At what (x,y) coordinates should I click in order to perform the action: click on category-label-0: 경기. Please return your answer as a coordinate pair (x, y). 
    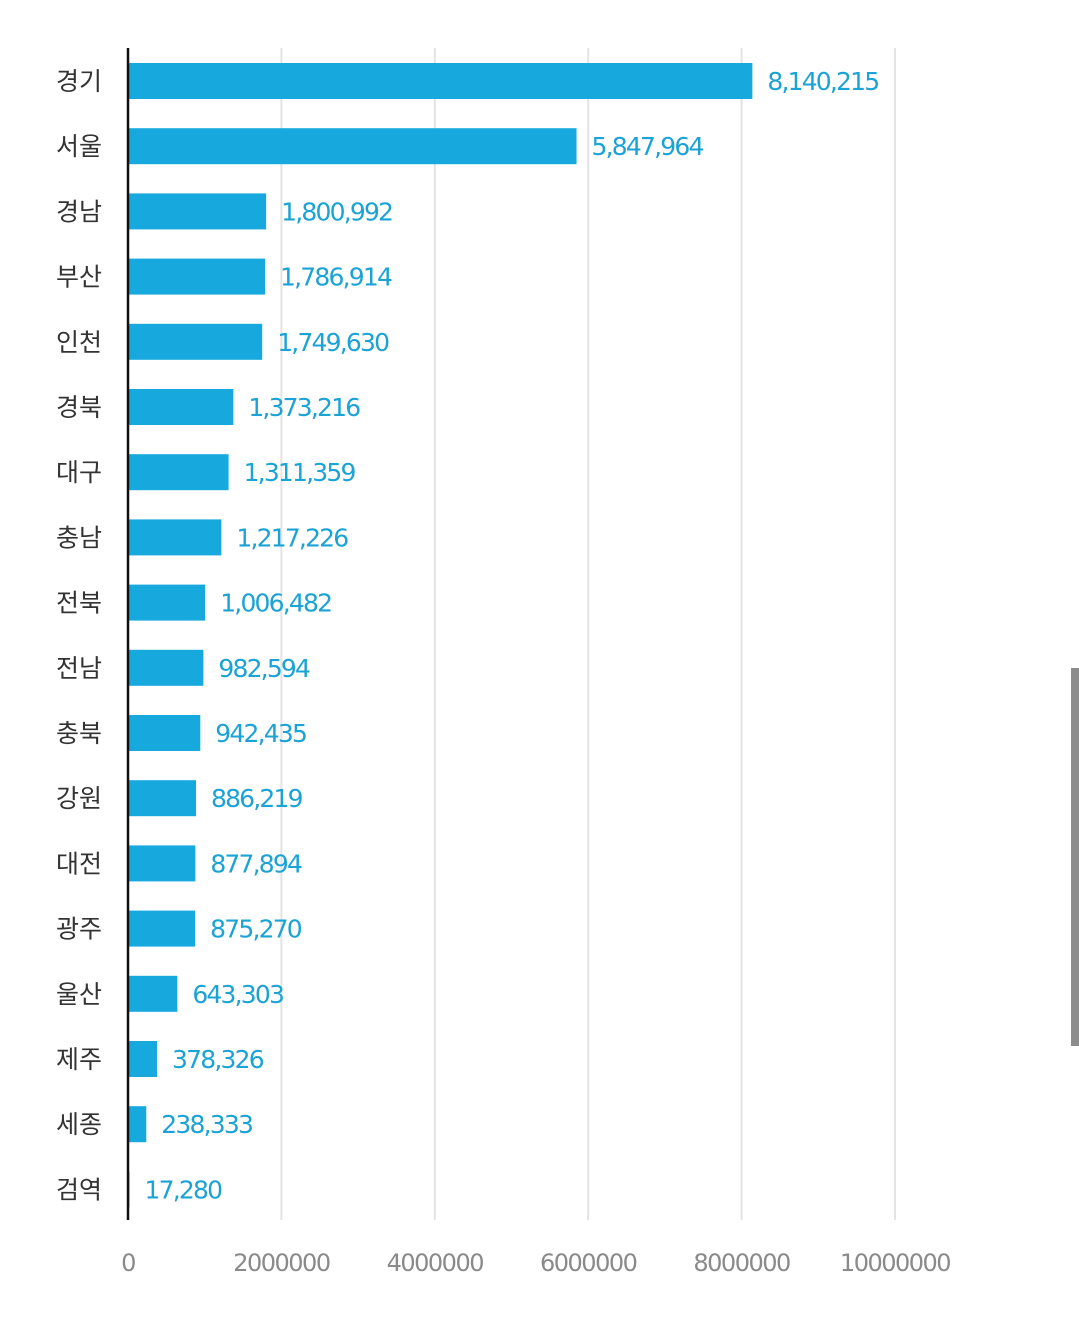
    Looking at the image, I should click on (79, 81).